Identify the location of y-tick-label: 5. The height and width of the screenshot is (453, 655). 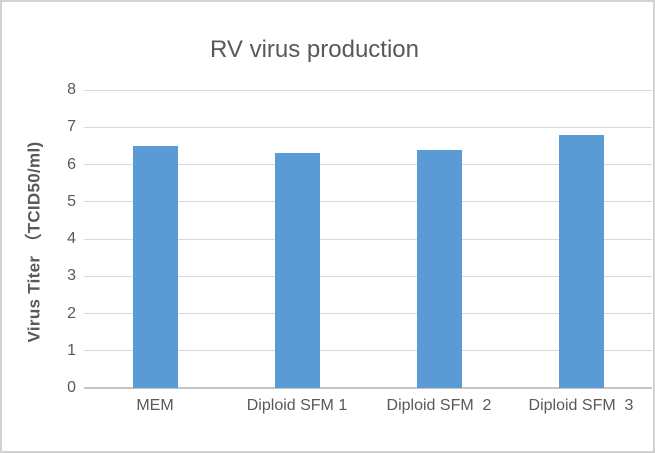
(71, 201).